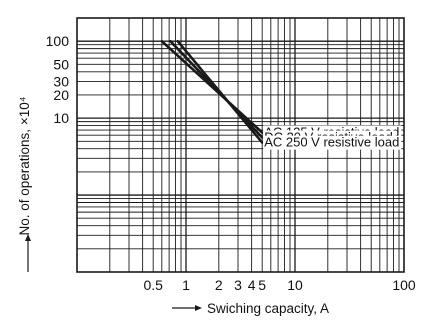  What do you see at coordinates (268, 308) in the screenshot?
I see `x-axis-title: Swiching capacity, A` at bounding box center [268, 308].